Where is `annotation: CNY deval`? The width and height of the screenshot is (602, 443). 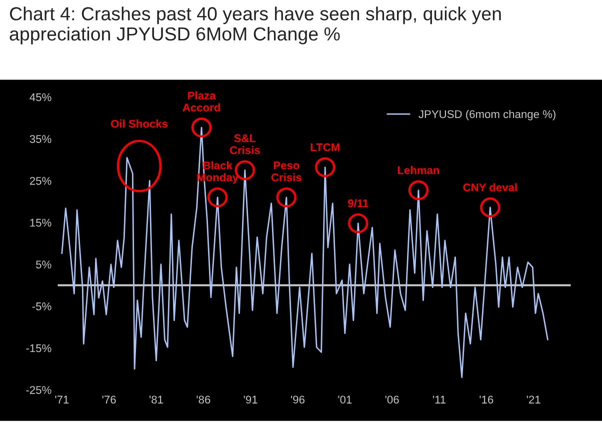 annotation: CNY deval is located at coordinates (490, 187).